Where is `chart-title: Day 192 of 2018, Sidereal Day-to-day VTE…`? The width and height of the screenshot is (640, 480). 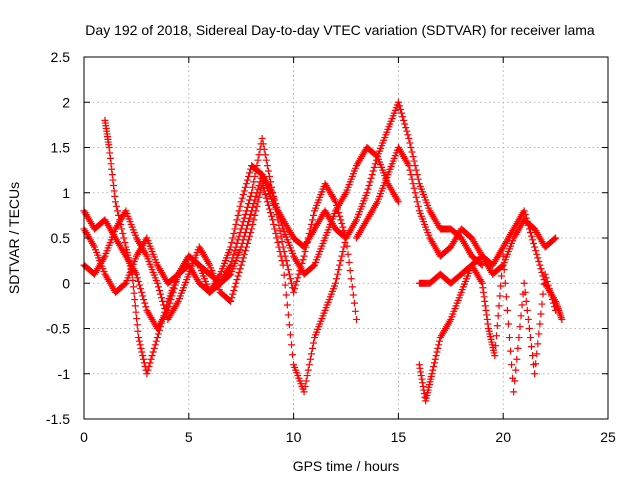 chart-title: Day 192 of 2018, Sidereal Day-to-day VTE… is located at coordinates (340, 30).